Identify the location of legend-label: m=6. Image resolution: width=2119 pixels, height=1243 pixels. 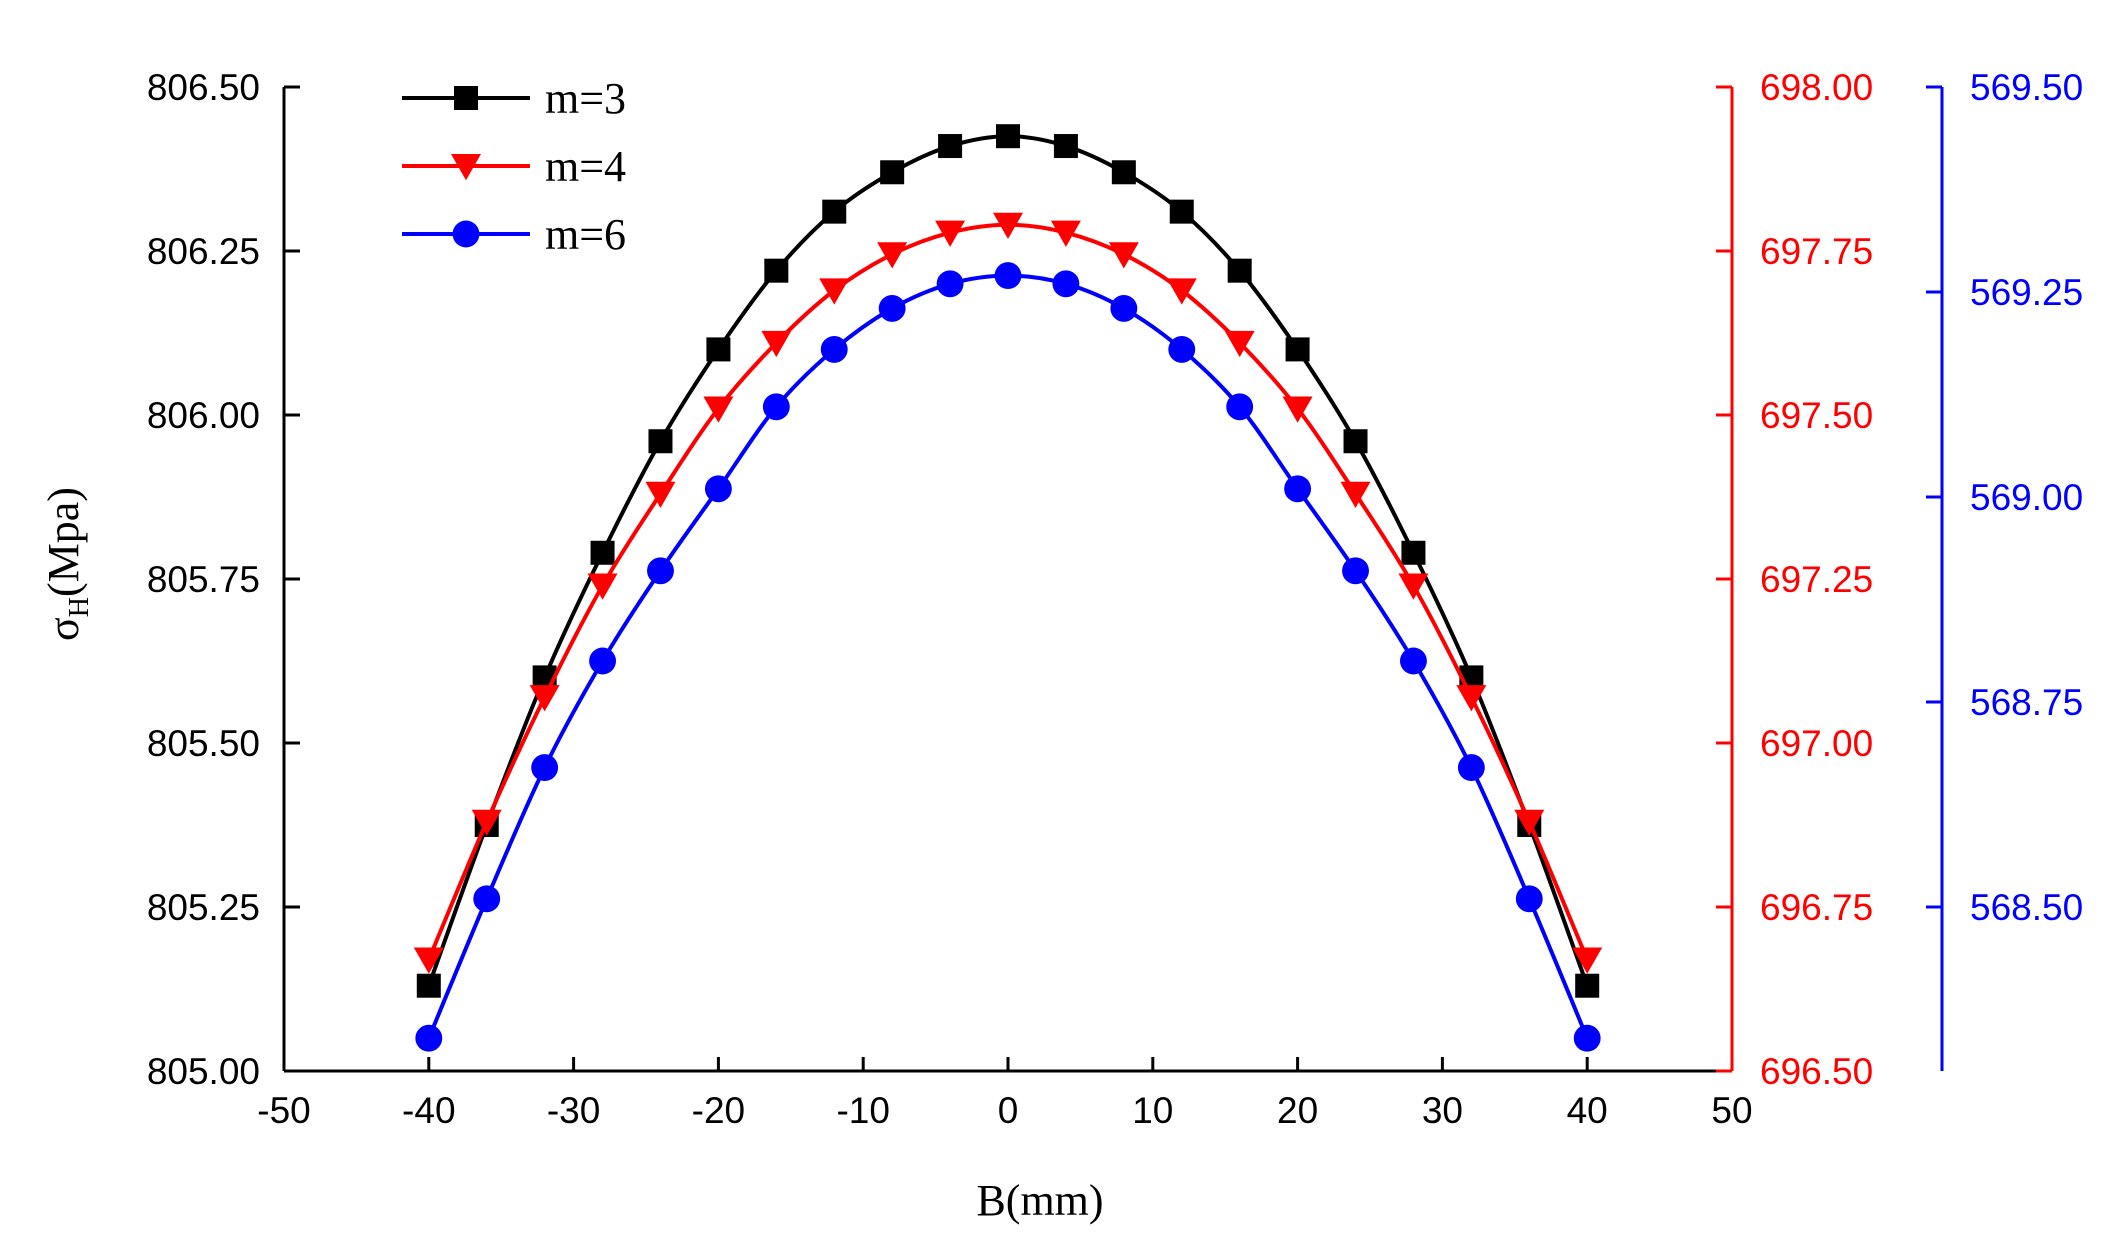
(585, 234).